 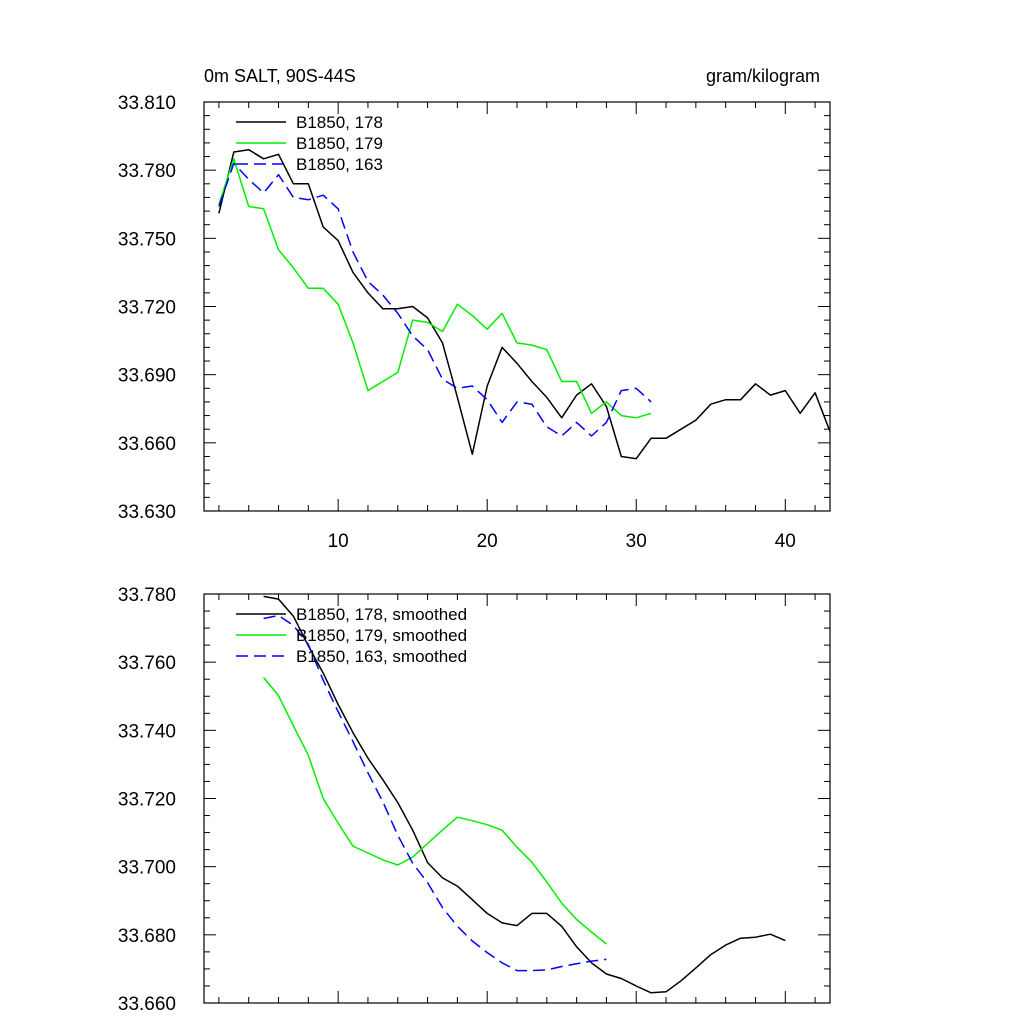 What do you see at coordinates (147, 376) in the screenshot?
I see `y-tick-label: 33.690` at bounding box center [147, 376].